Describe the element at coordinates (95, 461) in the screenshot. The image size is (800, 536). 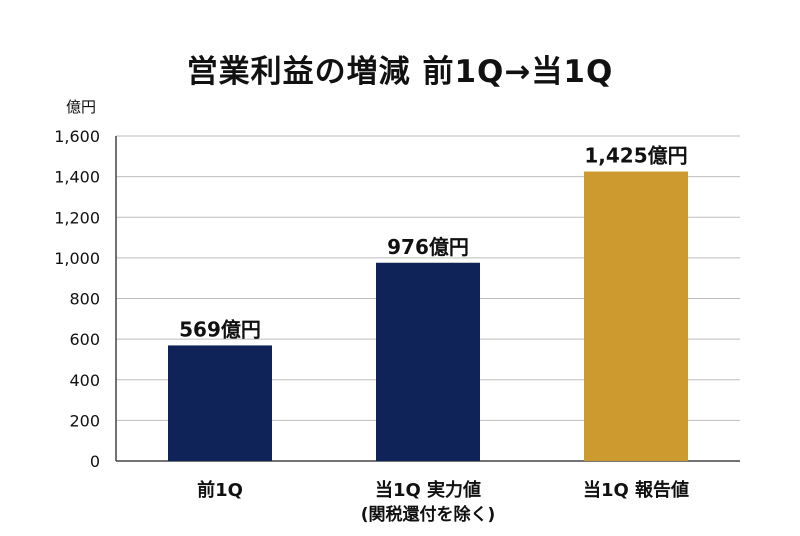
I see `y-tick-label: 0` at that location.